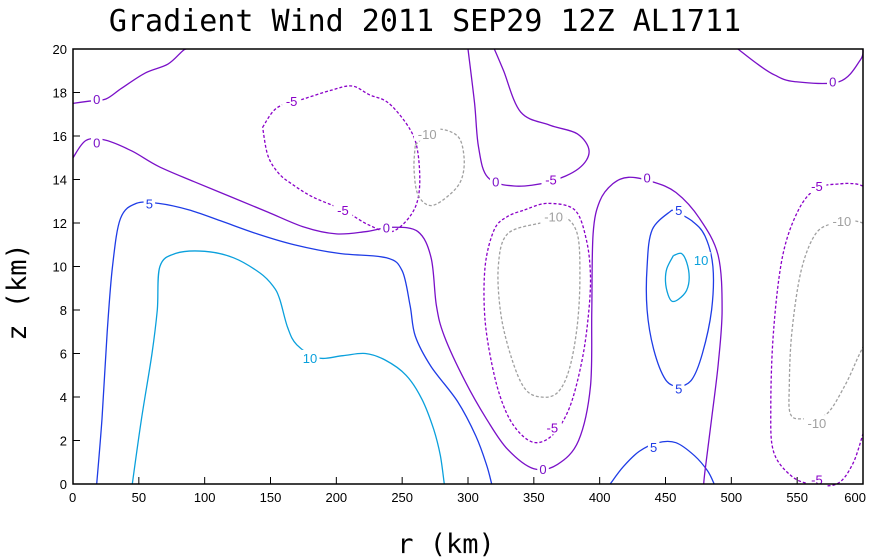 The width and height of the screenshot is (879, 559). Describe the element at coordinates (534, 497) in the screenshot. I see `x-tick-label-350: 350` at that location.